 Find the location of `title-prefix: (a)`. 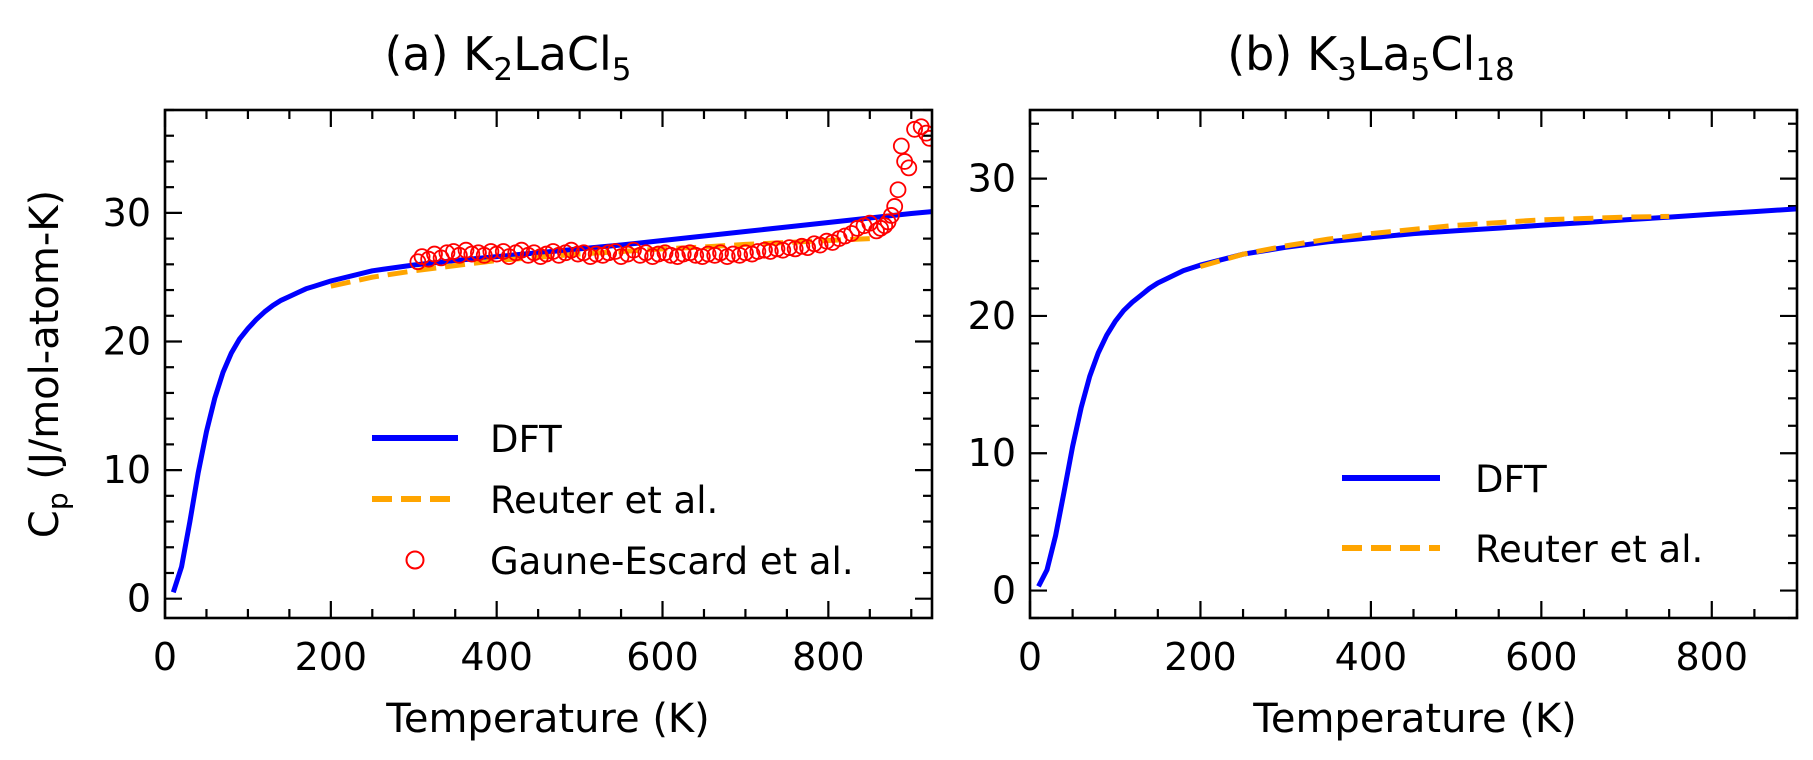

title-prefix: (a) is located at coordinates (423, 54).